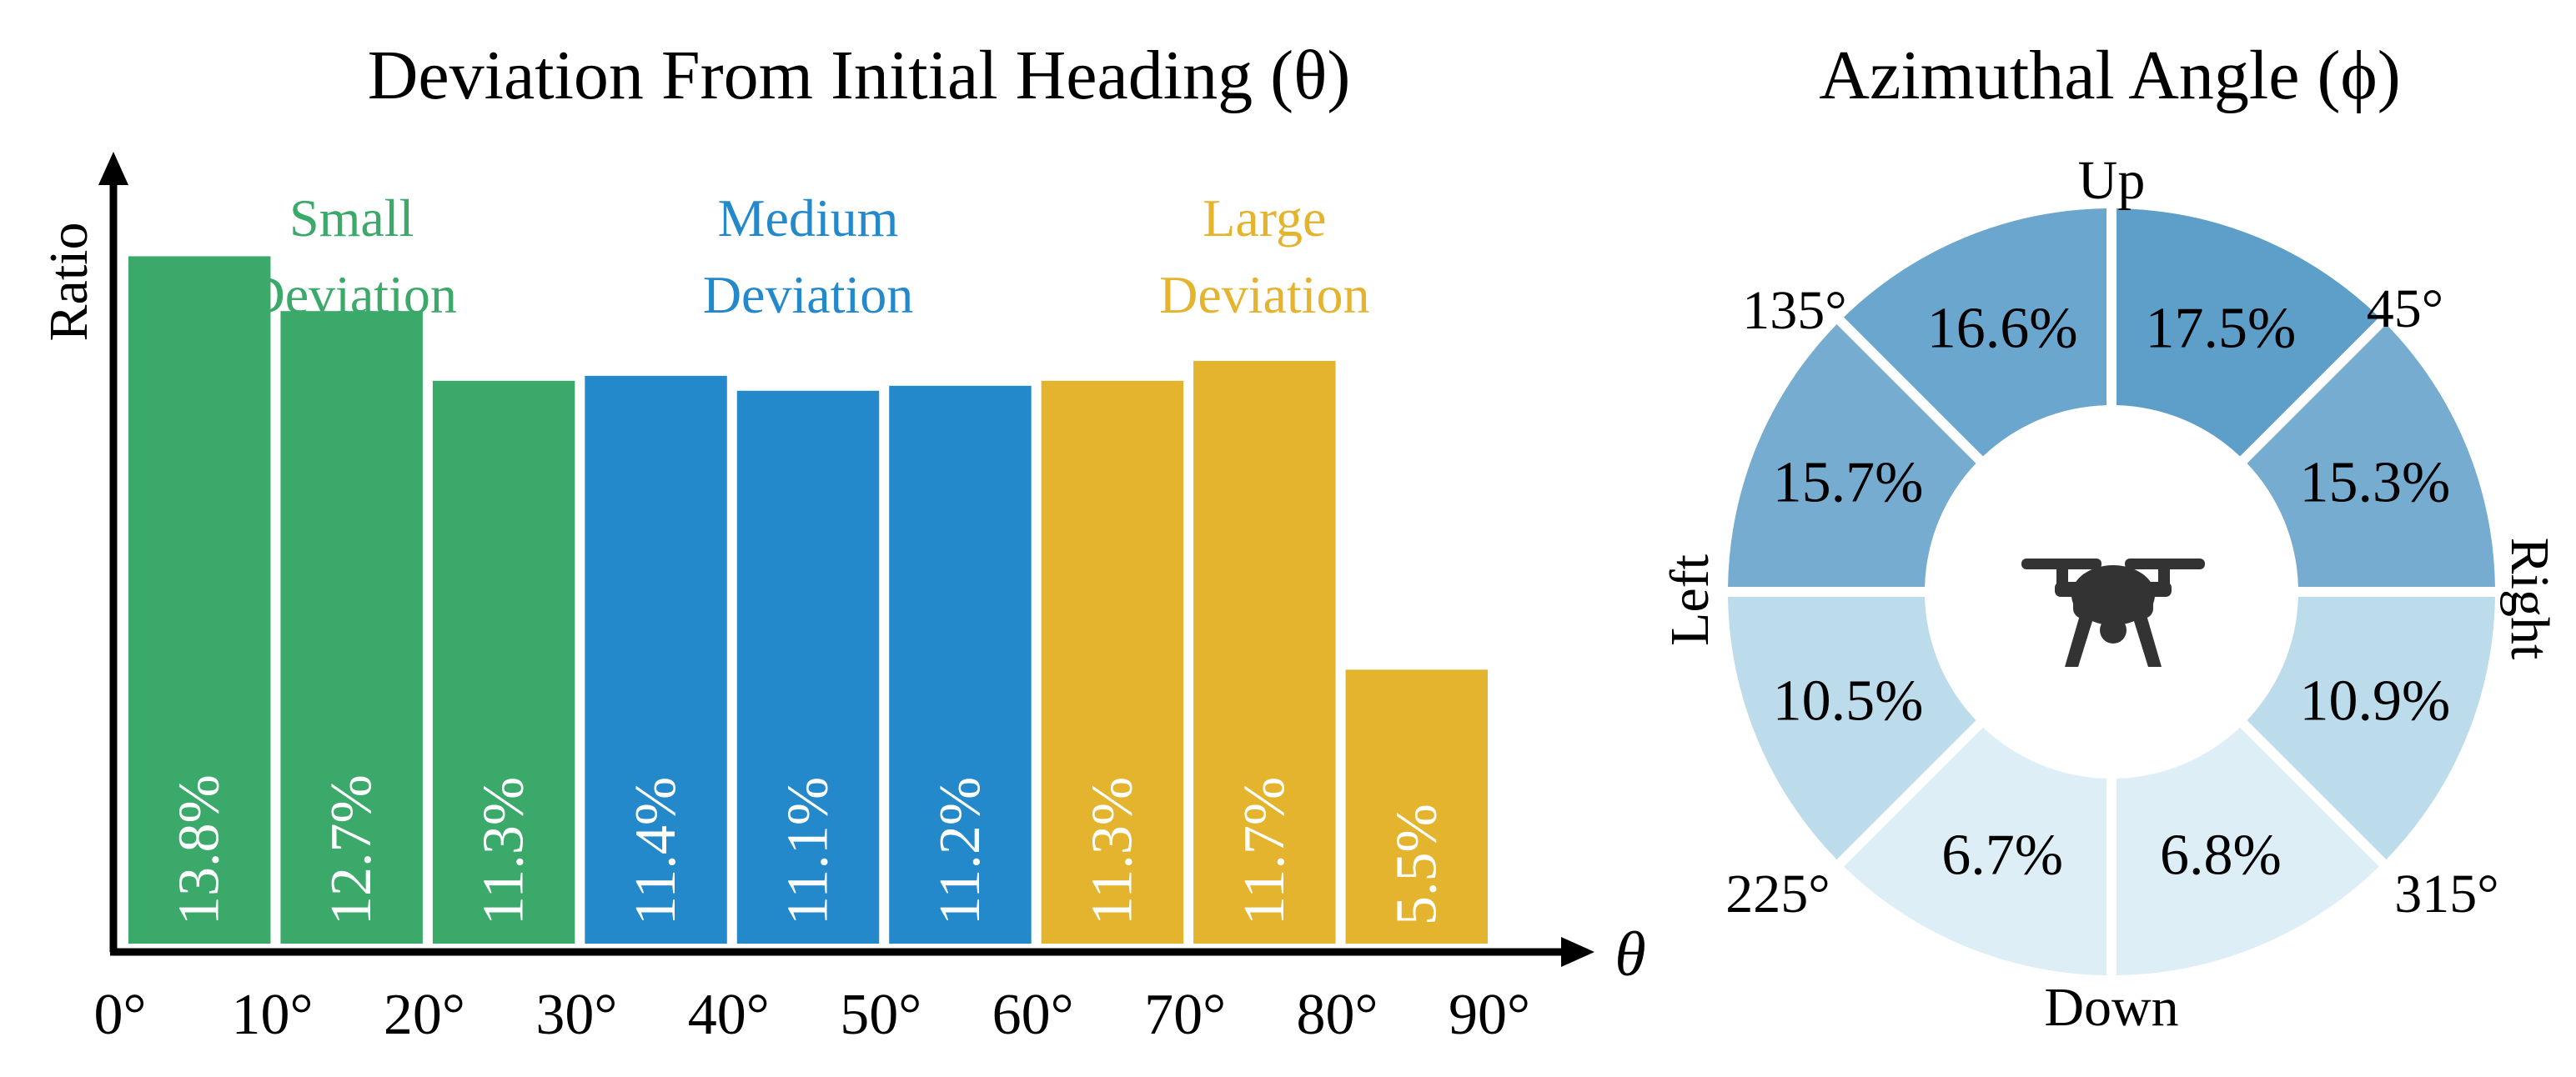 The image size is (2576, 1077). What do you see at coordinates (960, 851) in the screenshot?
I see `bar-value-label-5: 11.2%` at bounding box center [960, 851].